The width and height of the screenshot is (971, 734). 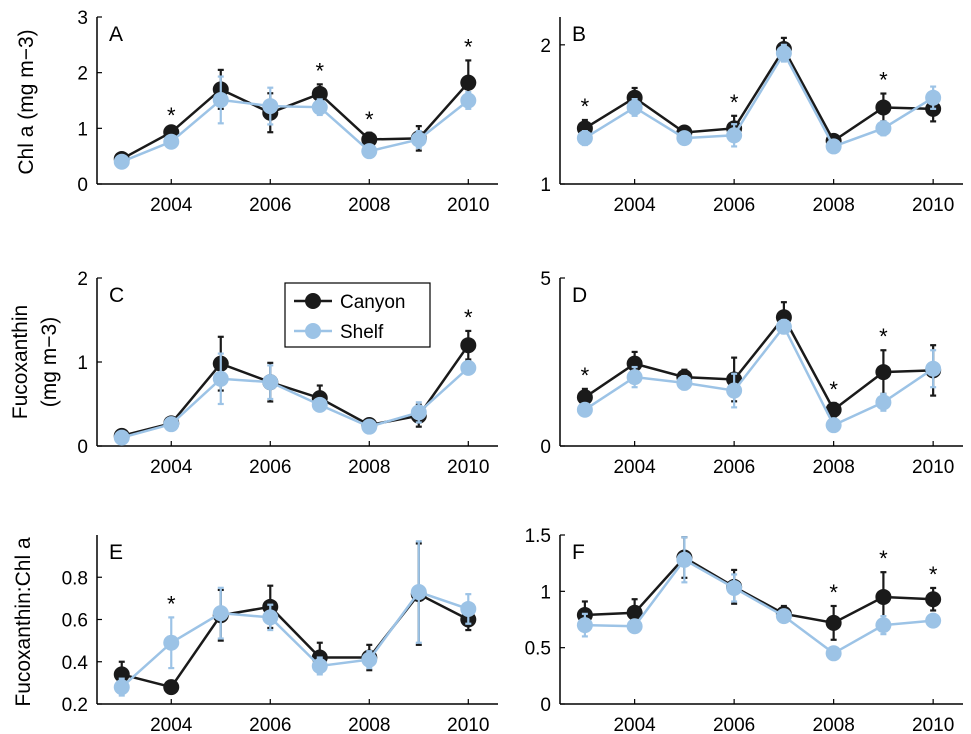 What do you see at coordinates (49, 362) in the screenshot?
I see `ylabel-fucoxanthin-units: (mg m−3)` at bounding box center [49, 362].